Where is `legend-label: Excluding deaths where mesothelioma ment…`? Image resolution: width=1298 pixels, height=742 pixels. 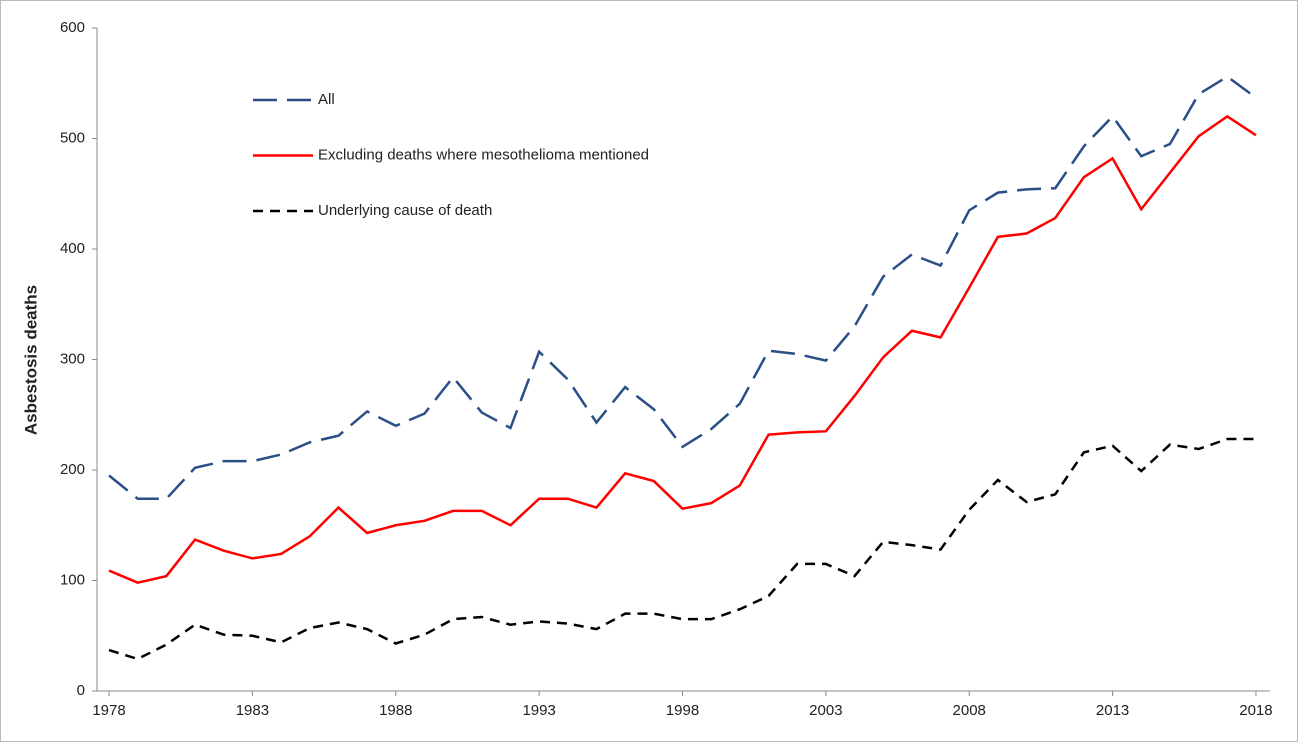 legend-label: Excluding deaths where mesothelioma ment… is located at coordinates (483, 154).